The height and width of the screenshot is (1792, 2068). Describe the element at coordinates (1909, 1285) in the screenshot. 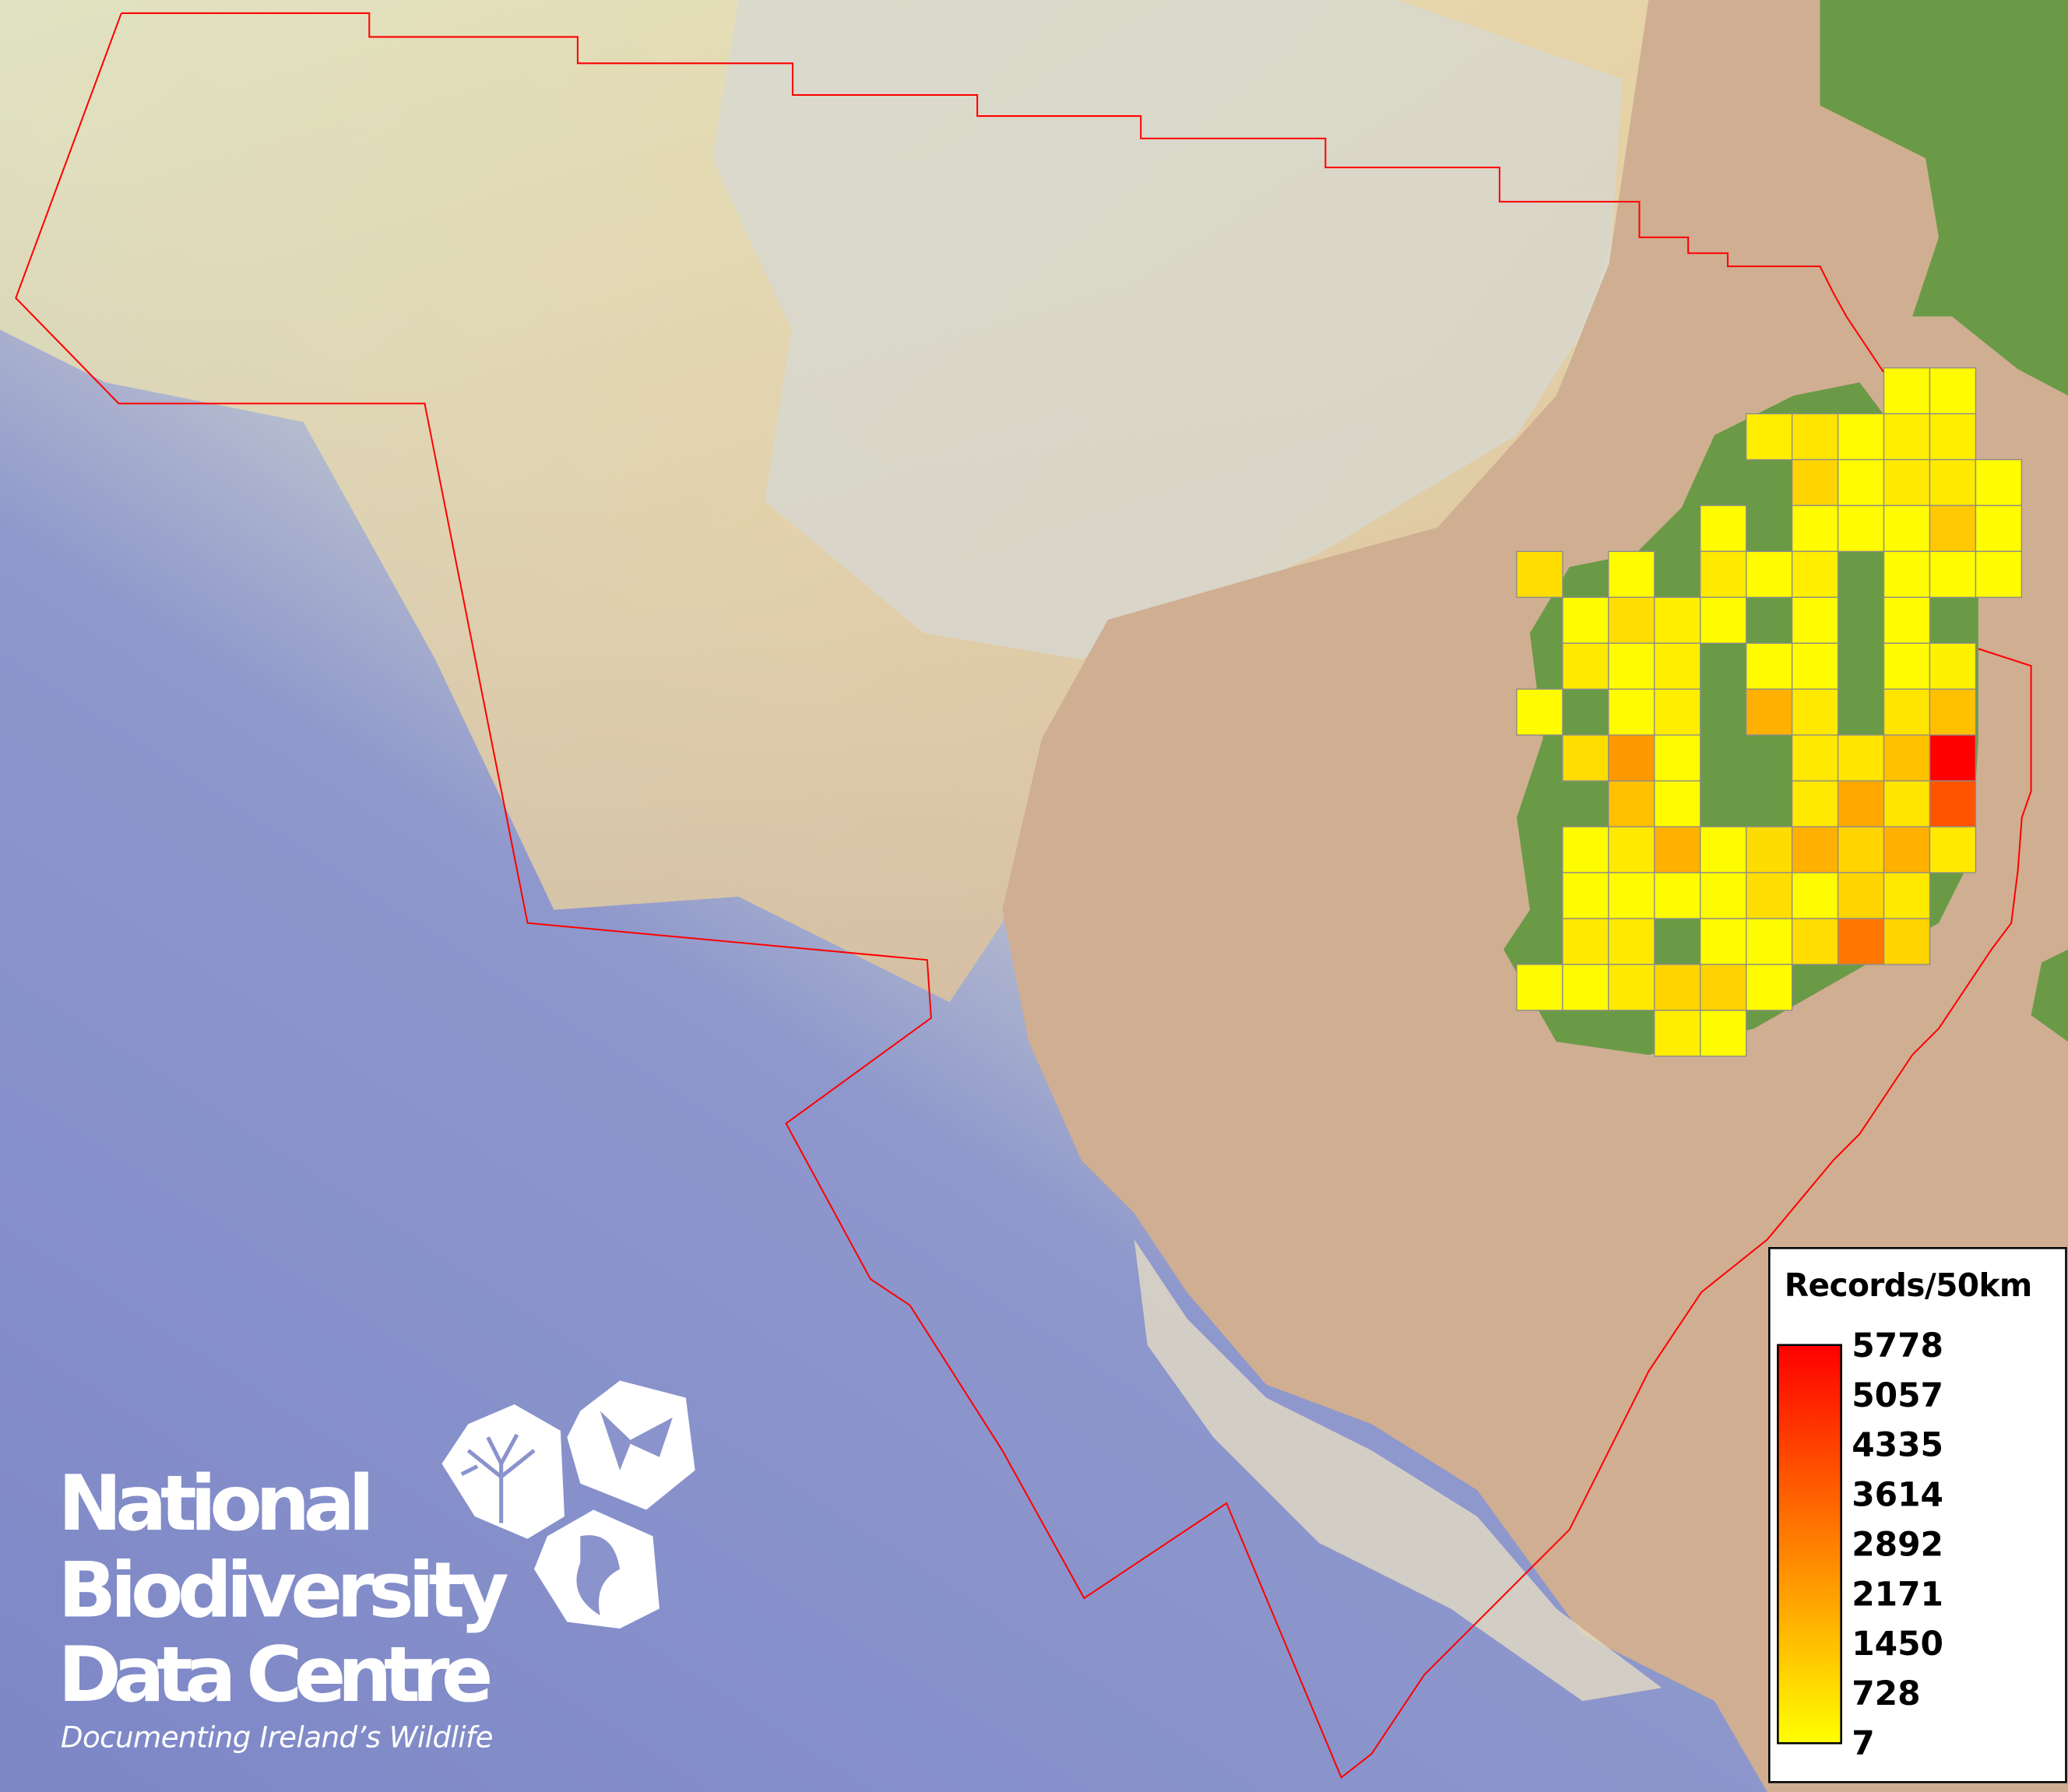

I see `legend-title: Records/50km` at that location.